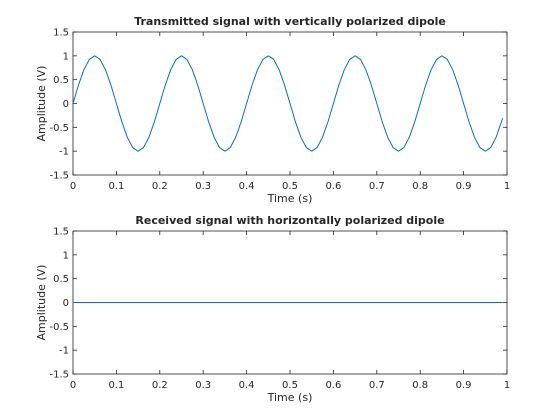 Image resolution: width=560 pixels, height=420 pixels. I want to click on transmitted-x-tick-label: 0, so click(73, 186).